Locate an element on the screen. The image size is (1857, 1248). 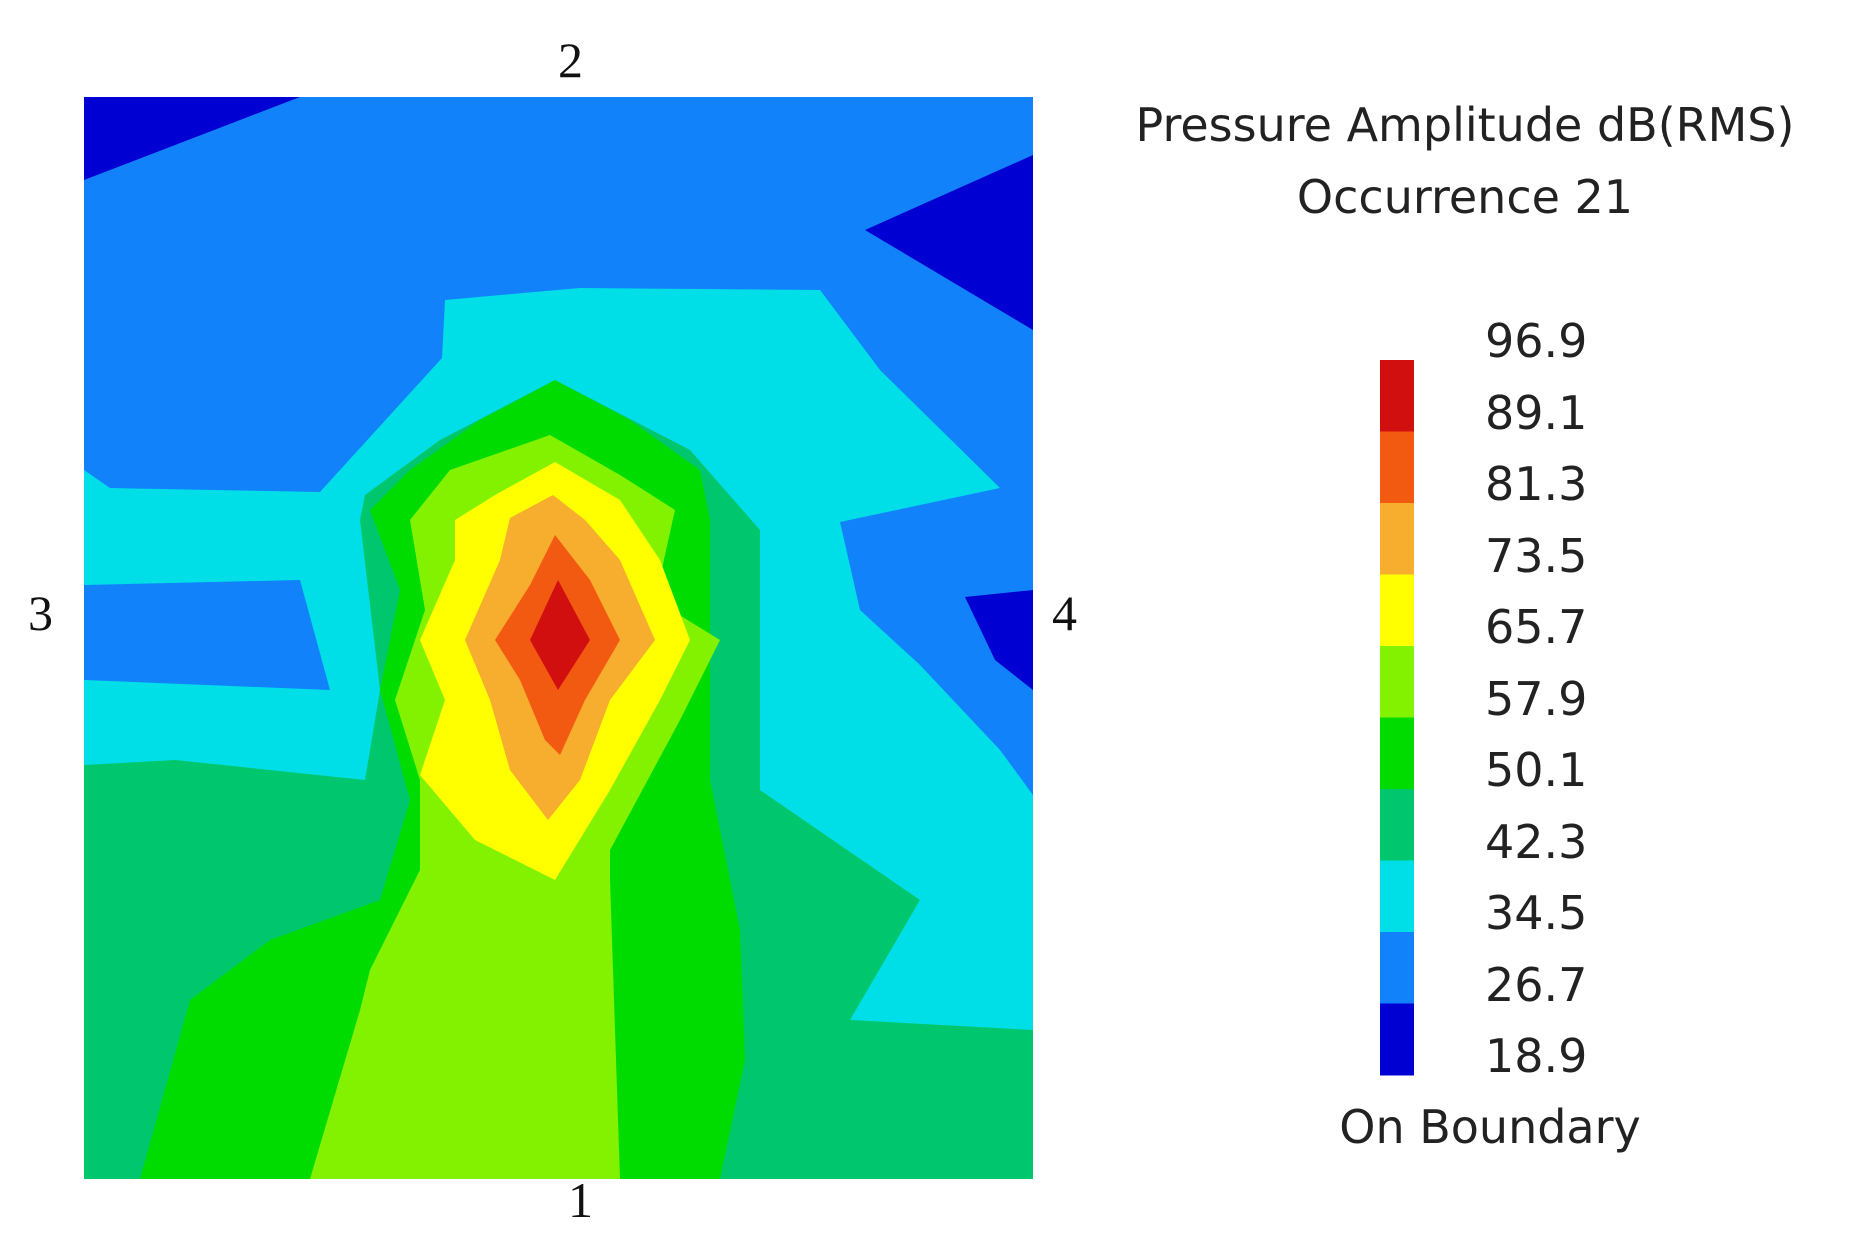
colorbar-tick-label: 65.7 is located at coordinates (1536, 627).